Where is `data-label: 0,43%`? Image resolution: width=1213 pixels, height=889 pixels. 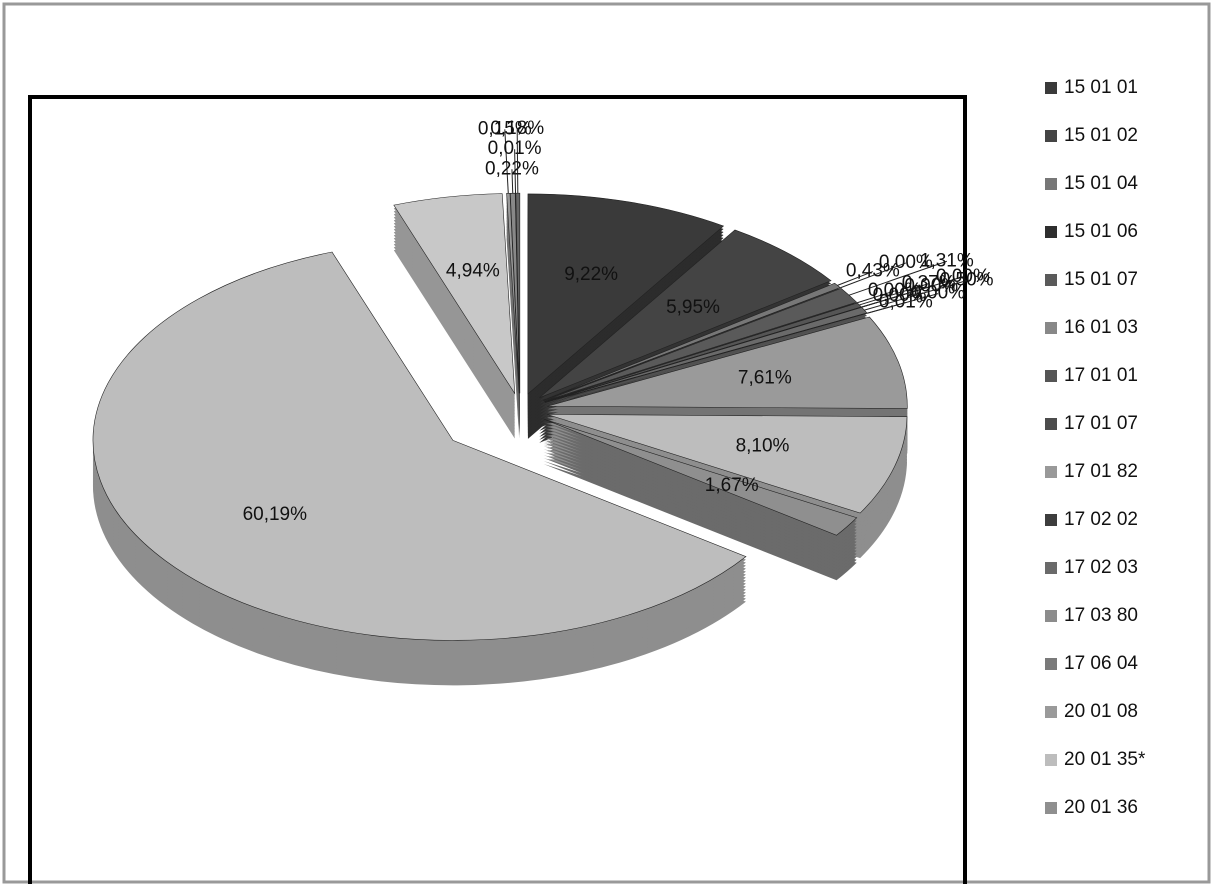 data-label: 0,43% is located at coordinates (873, 271).